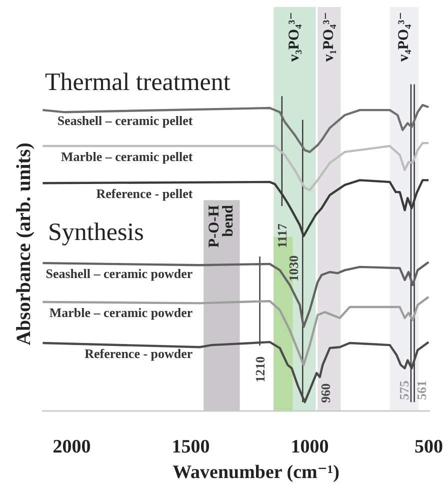  What do you see at coordinates (221, 226) in the screenshot?
I see `band-label: P-O-H bend` at bounding box center [221, 226].